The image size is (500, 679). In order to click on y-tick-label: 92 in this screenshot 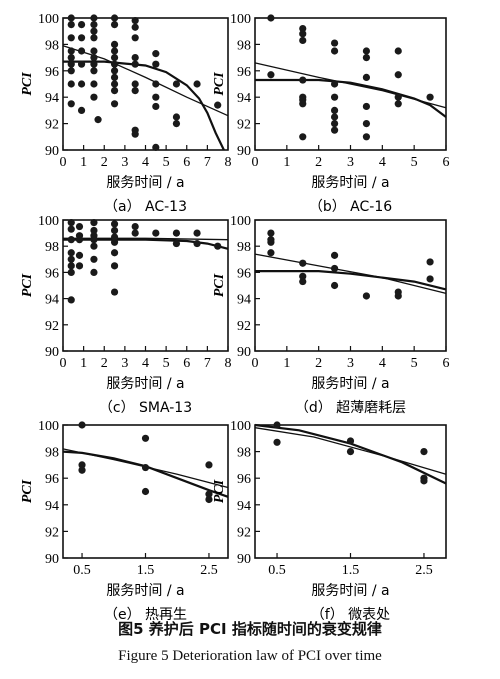, I will do `click(244, 326)`.